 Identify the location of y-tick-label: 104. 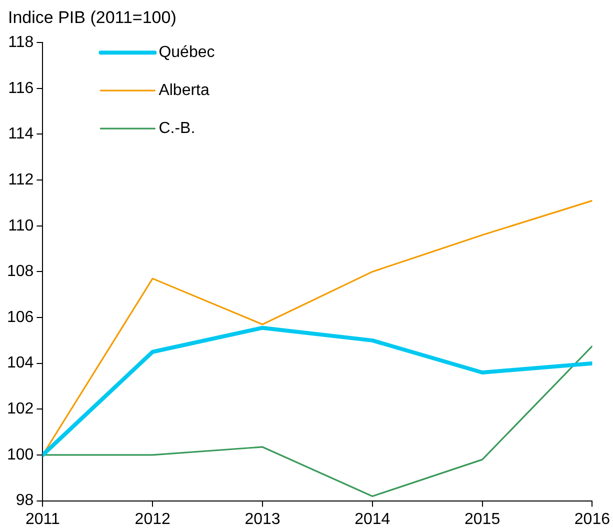
(20, 363).